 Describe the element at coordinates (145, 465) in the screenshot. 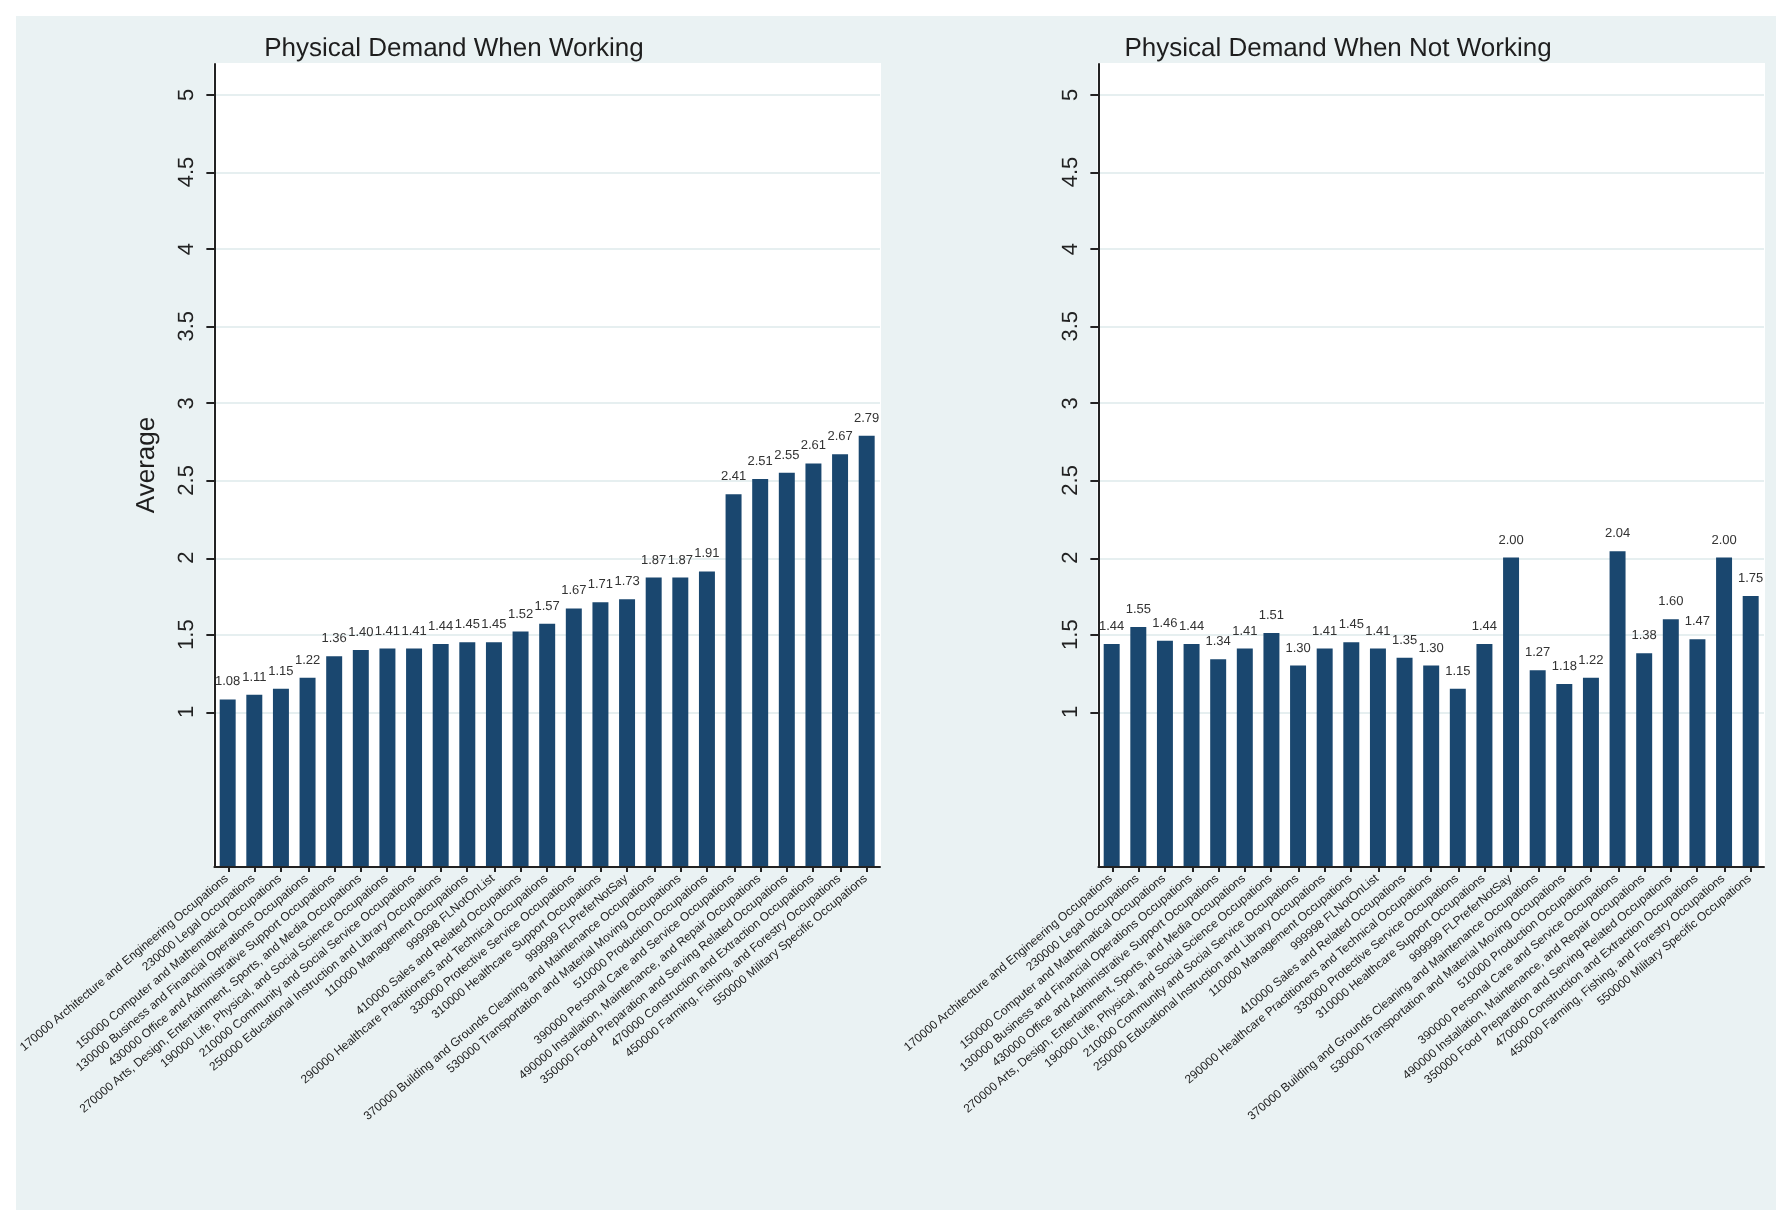

I see `y-axis-title: Average` at that location.